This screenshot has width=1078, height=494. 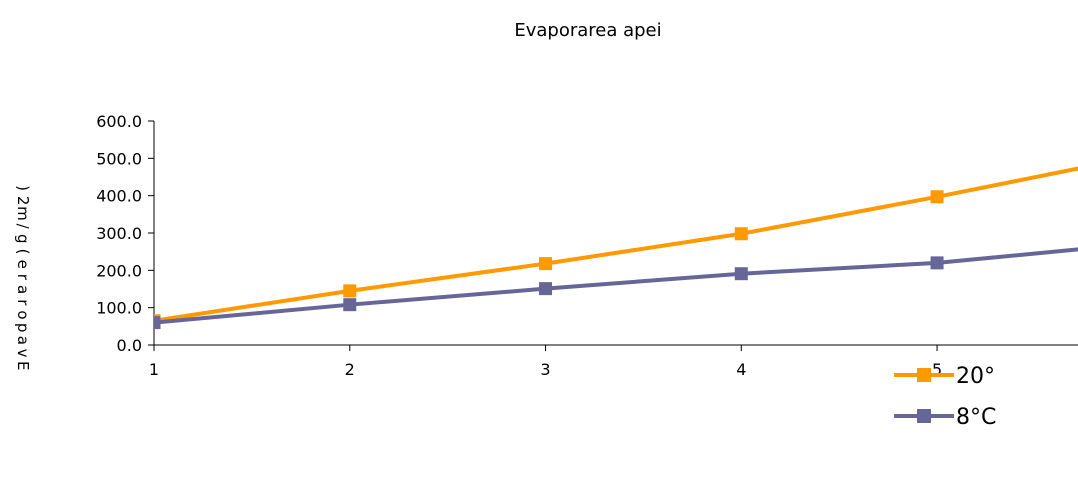 I want to click on x-ticks: 1 2 3 4 5, so click(x=545, y=362).